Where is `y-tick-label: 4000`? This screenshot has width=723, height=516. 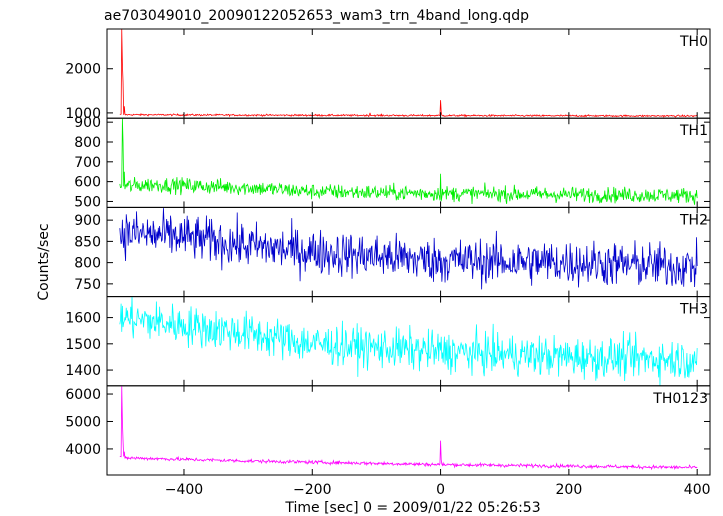 y-tick-label: 4000 is located at coordinates (83, 450).